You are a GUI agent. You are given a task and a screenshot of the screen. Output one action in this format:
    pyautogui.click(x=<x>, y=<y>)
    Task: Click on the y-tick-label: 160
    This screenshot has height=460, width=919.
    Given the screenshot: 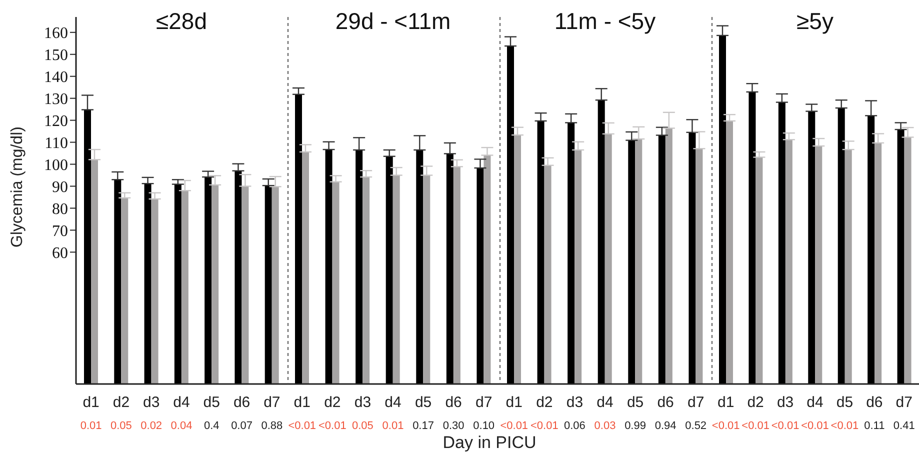 What is the action you would take?
    pyautogui.click(x=56, y=33)
    